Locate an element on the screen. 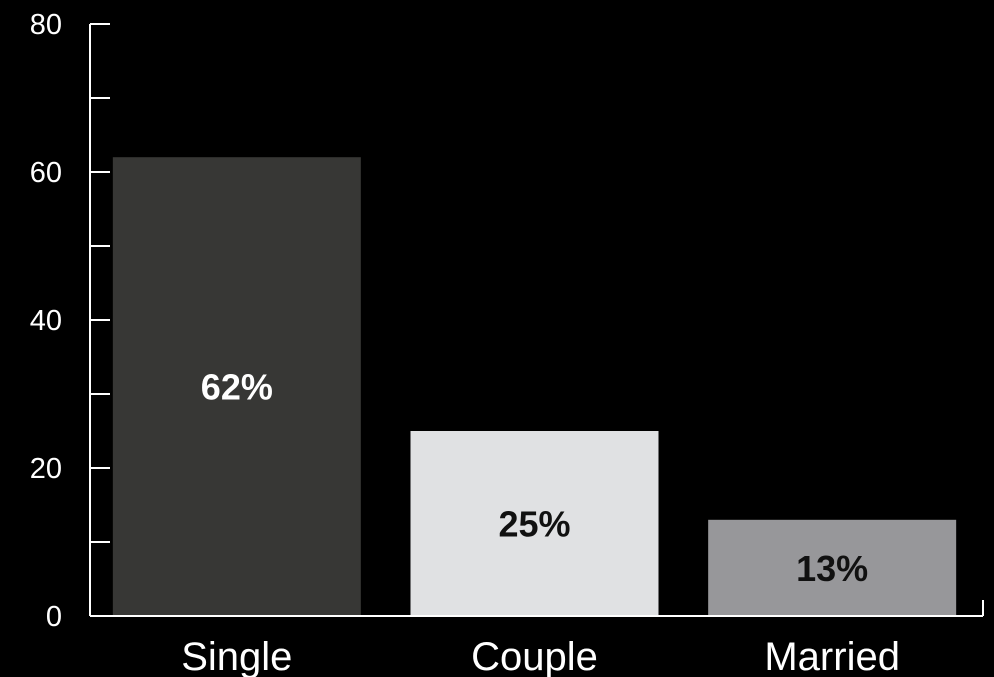 This screenshot has width=994, height=677. y-tick-label-20: 20 is located at coordinates (46, 469).